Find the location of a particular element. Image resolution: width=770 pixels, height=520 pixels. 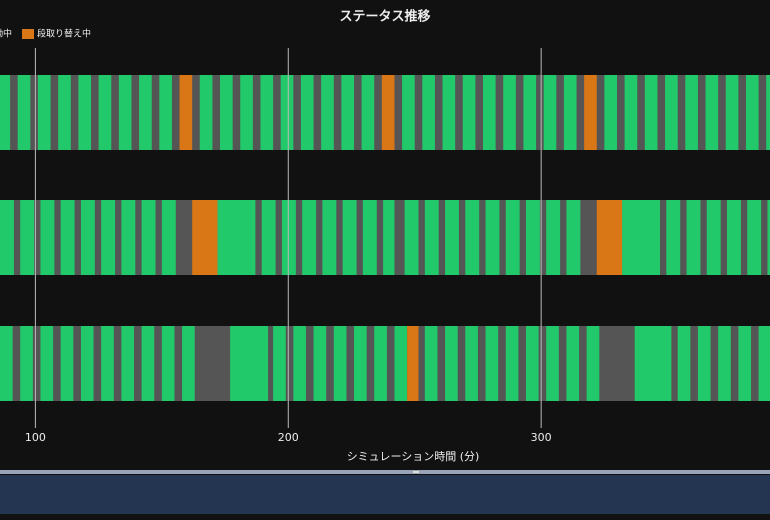

x-tick-label: 300 is located at coordinates (541, 437).